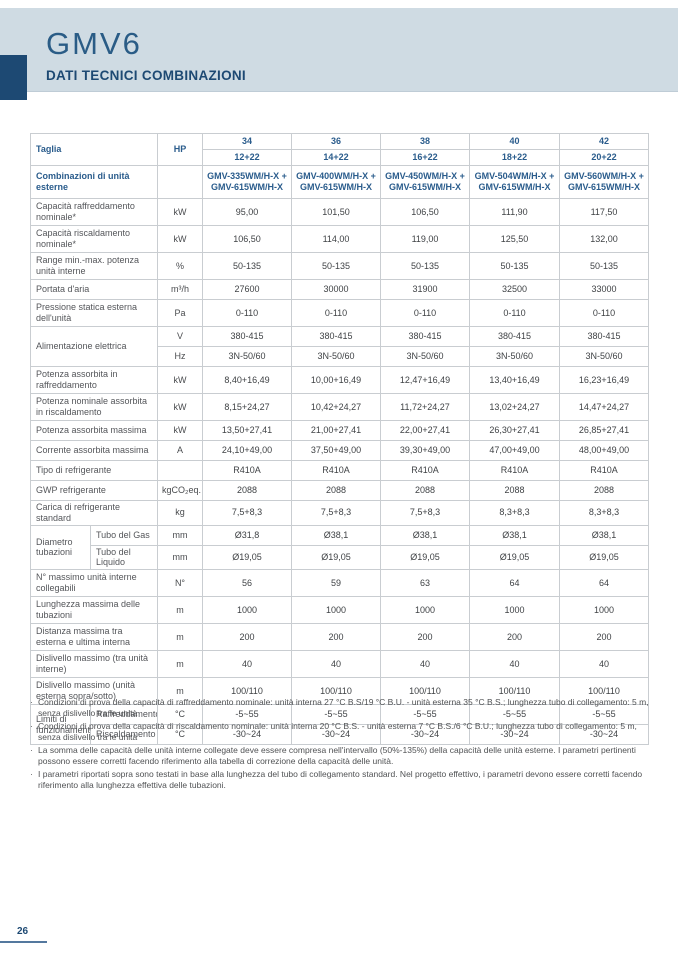 The height and width of the screenshot is (959, 678). Describe the element at coordinates (336, 182) in the screenshot. I see `cell-value: GMV-400WM/H-X + GMV-615WM/H-X` at that location.